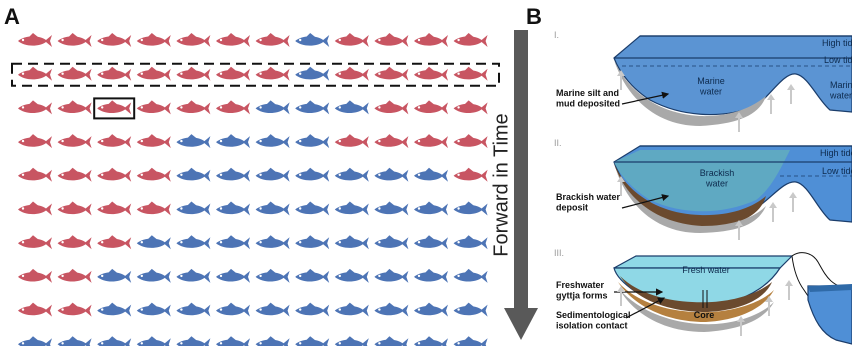  Describe the element at coordinates (534, 16) in the screenshot. I see `panel-b-letter: B` at that location.